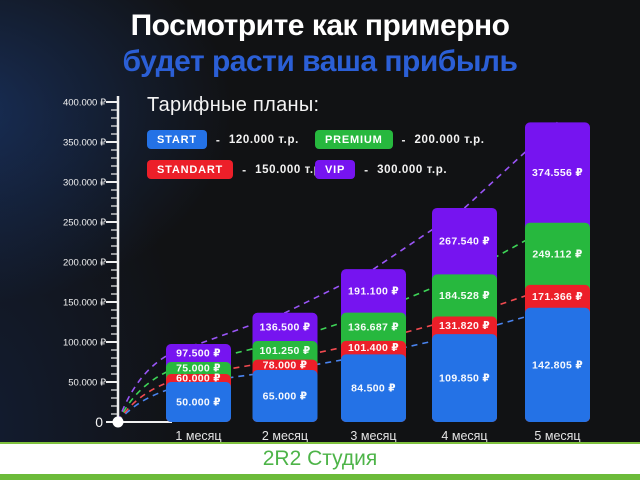 This screenshot has width=640, height=480. Describe the element at coordinates (235, 169) in the screenshot. I see `legend-item-standart: STANDART - 150.000 т.р.` at that location.